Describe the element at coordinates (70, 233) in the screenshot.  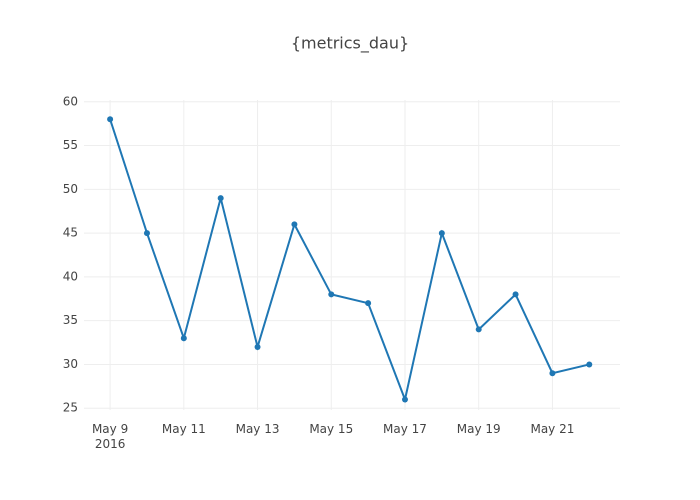
I see `y-tick-label: 45` at that location.